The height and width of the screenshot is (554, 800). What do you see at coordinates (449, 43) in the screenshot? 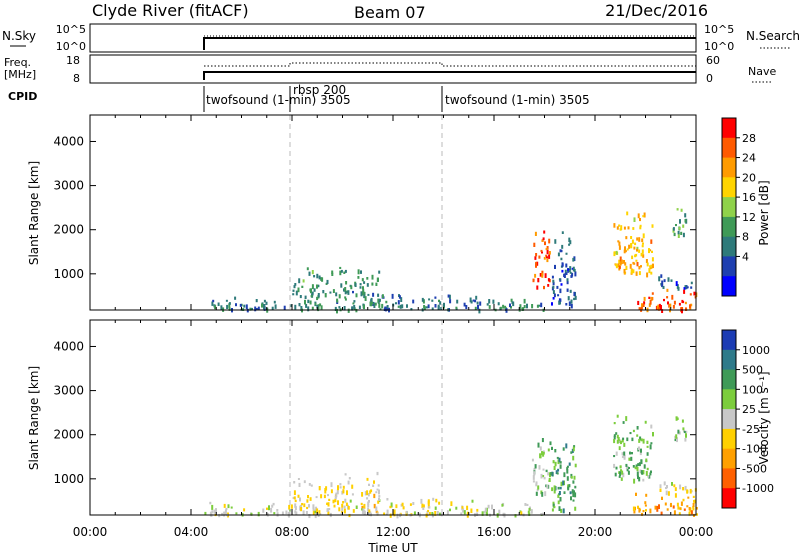
I see `noise-trace` at bounding box center [449, 43].